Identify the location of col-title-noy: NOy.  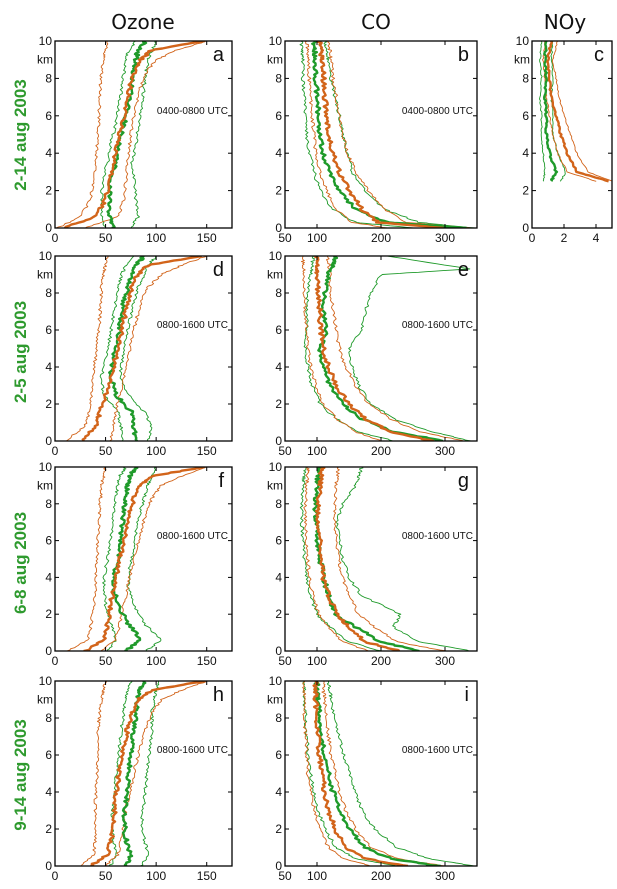
(565, 22).